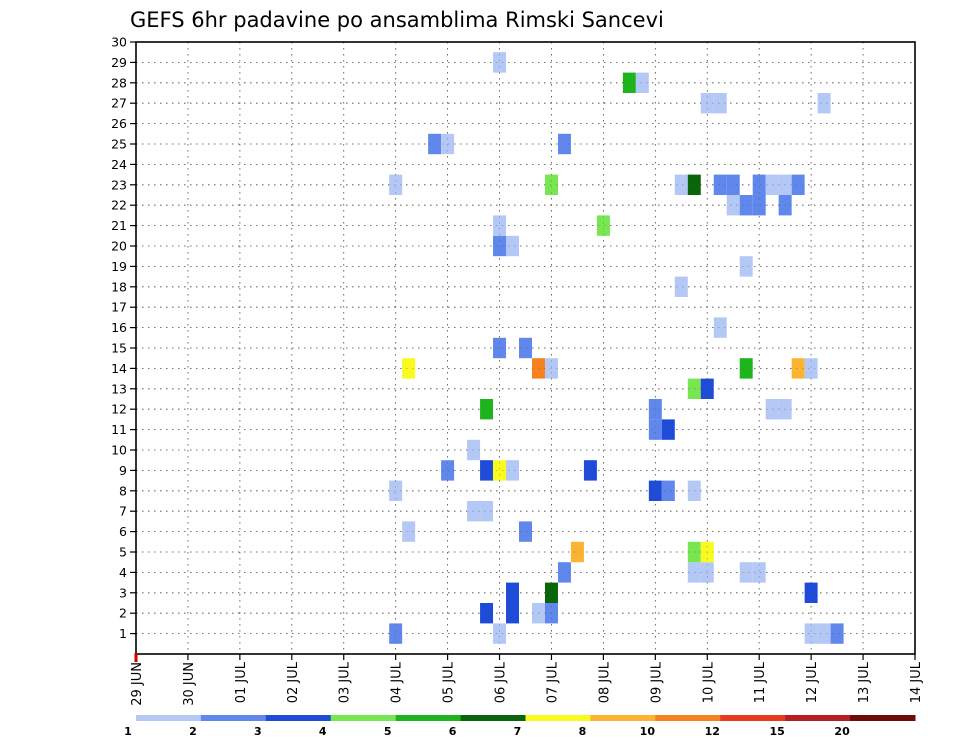  I want to click on x-tick-label: 10 JUL, so click(708, 682).